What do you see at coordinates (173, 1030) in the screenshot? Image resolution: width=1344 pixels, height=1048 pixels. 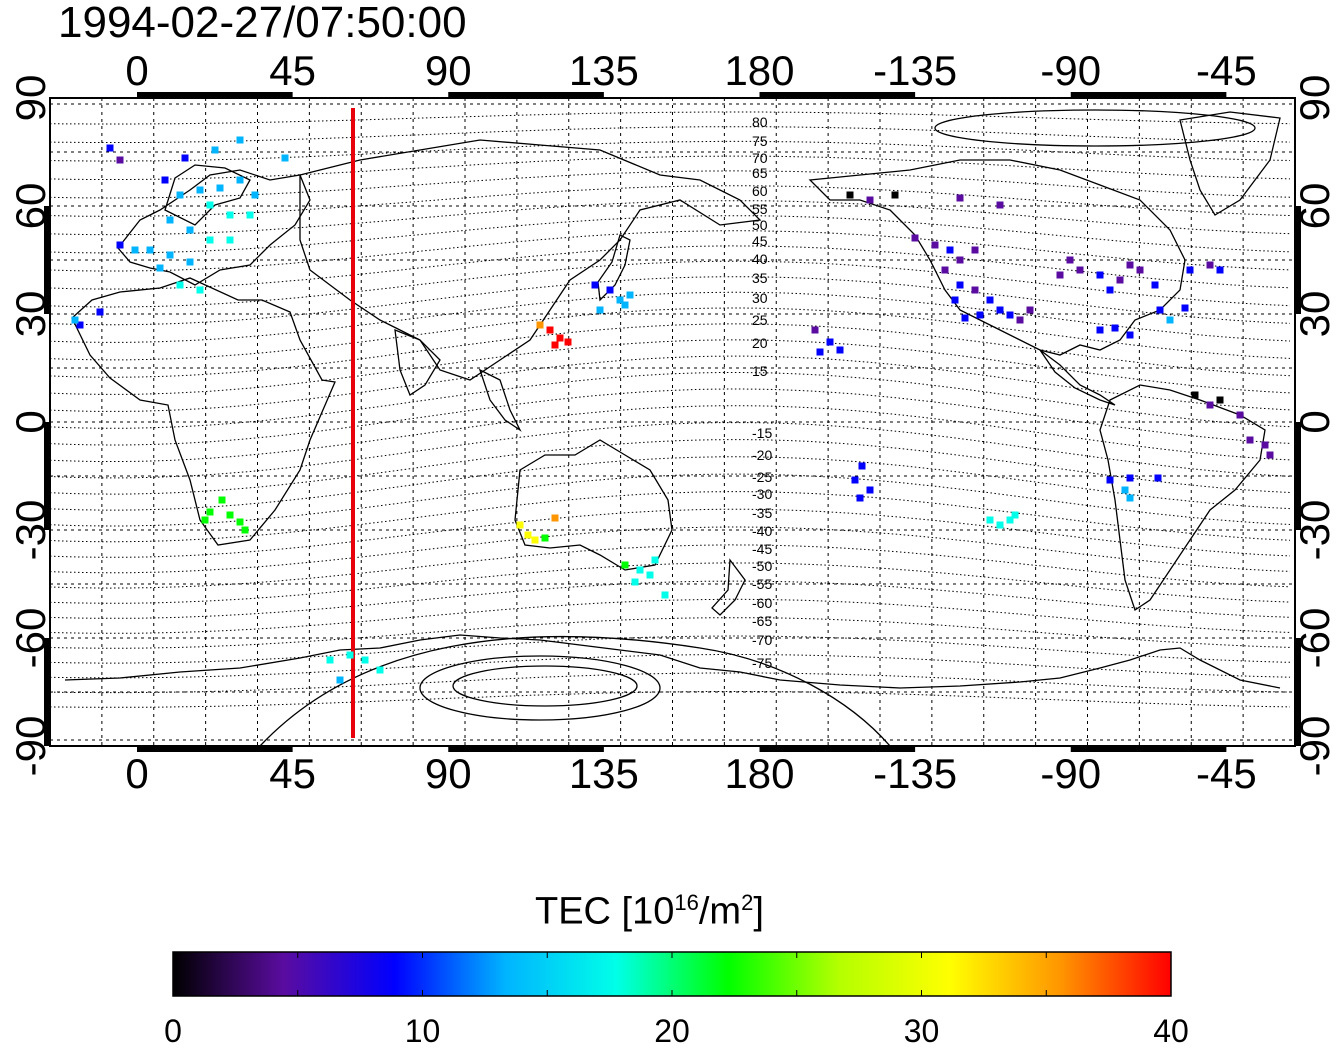 I see `colorbar-tick-label: 0` at bounding box center [173, 1030].